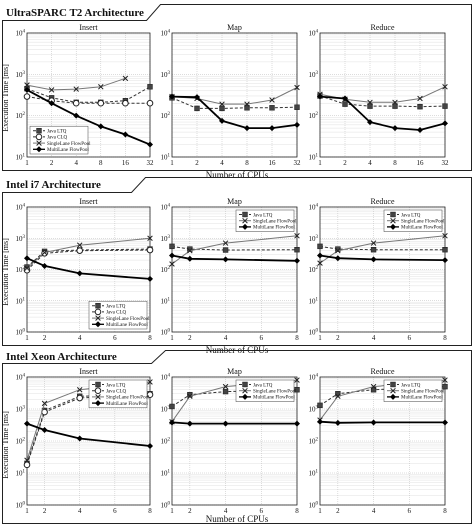 This screenshot has width=474, height=531. Describe the element at coordinates (172, 163) in the screenshot. I see `x-tick-label: 1` at that location.